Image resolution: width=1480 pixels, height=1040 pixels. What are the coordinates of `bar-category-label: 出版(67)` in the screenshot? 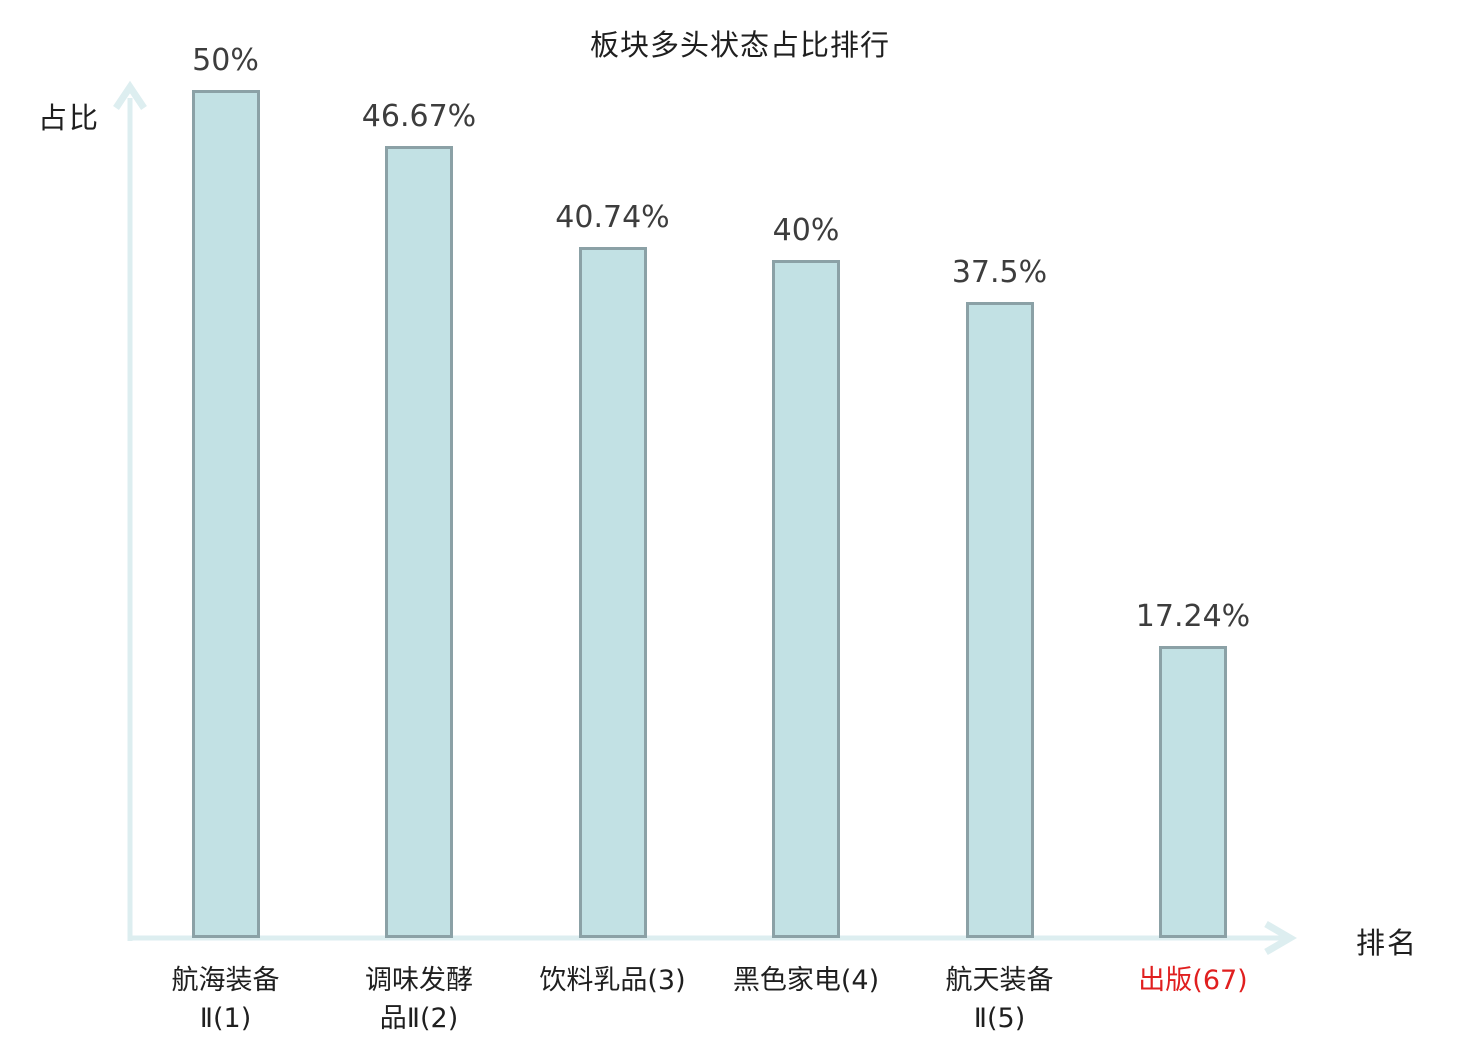 It's located at (1193, 981).